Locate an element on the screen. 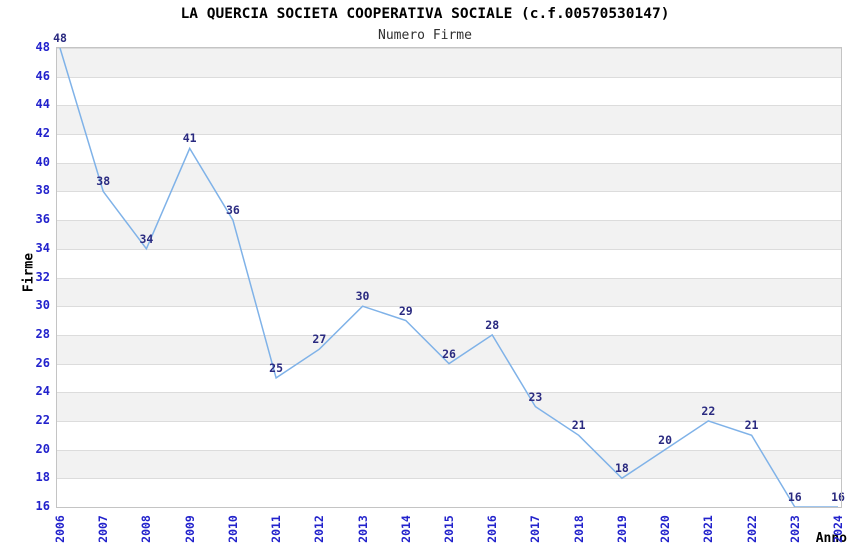  data-label: 18 is located at coordinates (621, 468).